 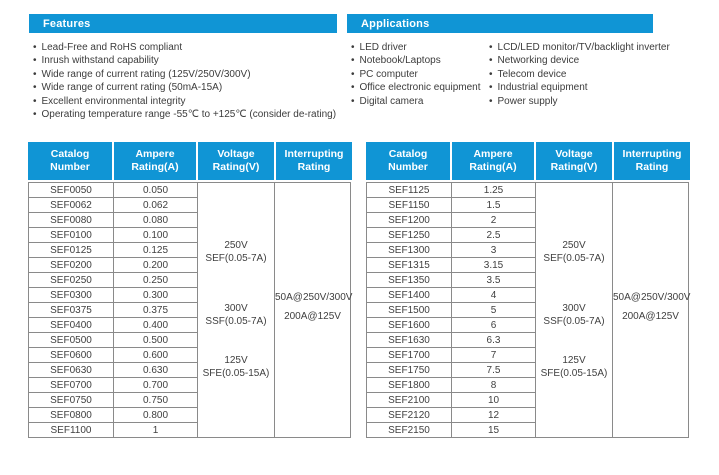 What do you see at coordinates (113, 101) in the screenshot?
I see `list-item-label: Excellent environmental integrity` at bounding box center [113, 101].